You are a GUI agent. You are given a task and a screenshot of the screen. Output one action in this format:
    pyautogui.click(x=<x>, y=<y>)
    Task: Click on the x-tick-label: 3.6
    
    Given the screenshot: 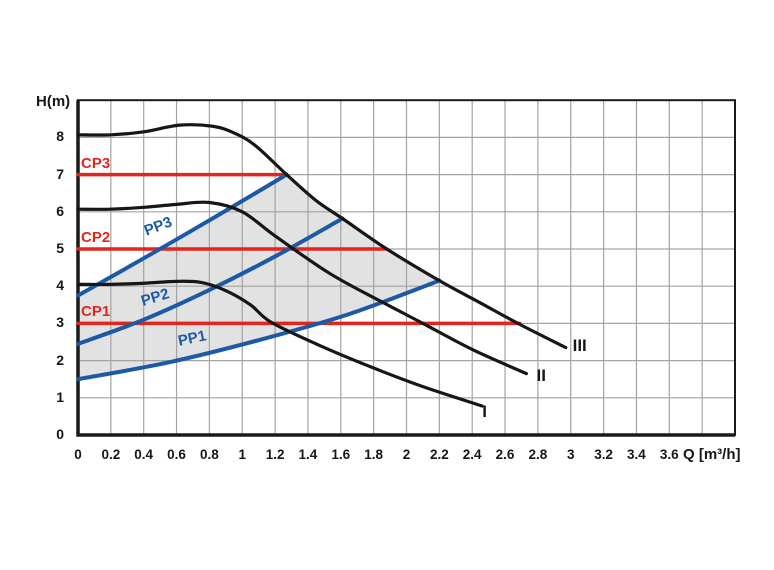 What is the action you would take?
    pyautogui.click(x=669, y=454)
    